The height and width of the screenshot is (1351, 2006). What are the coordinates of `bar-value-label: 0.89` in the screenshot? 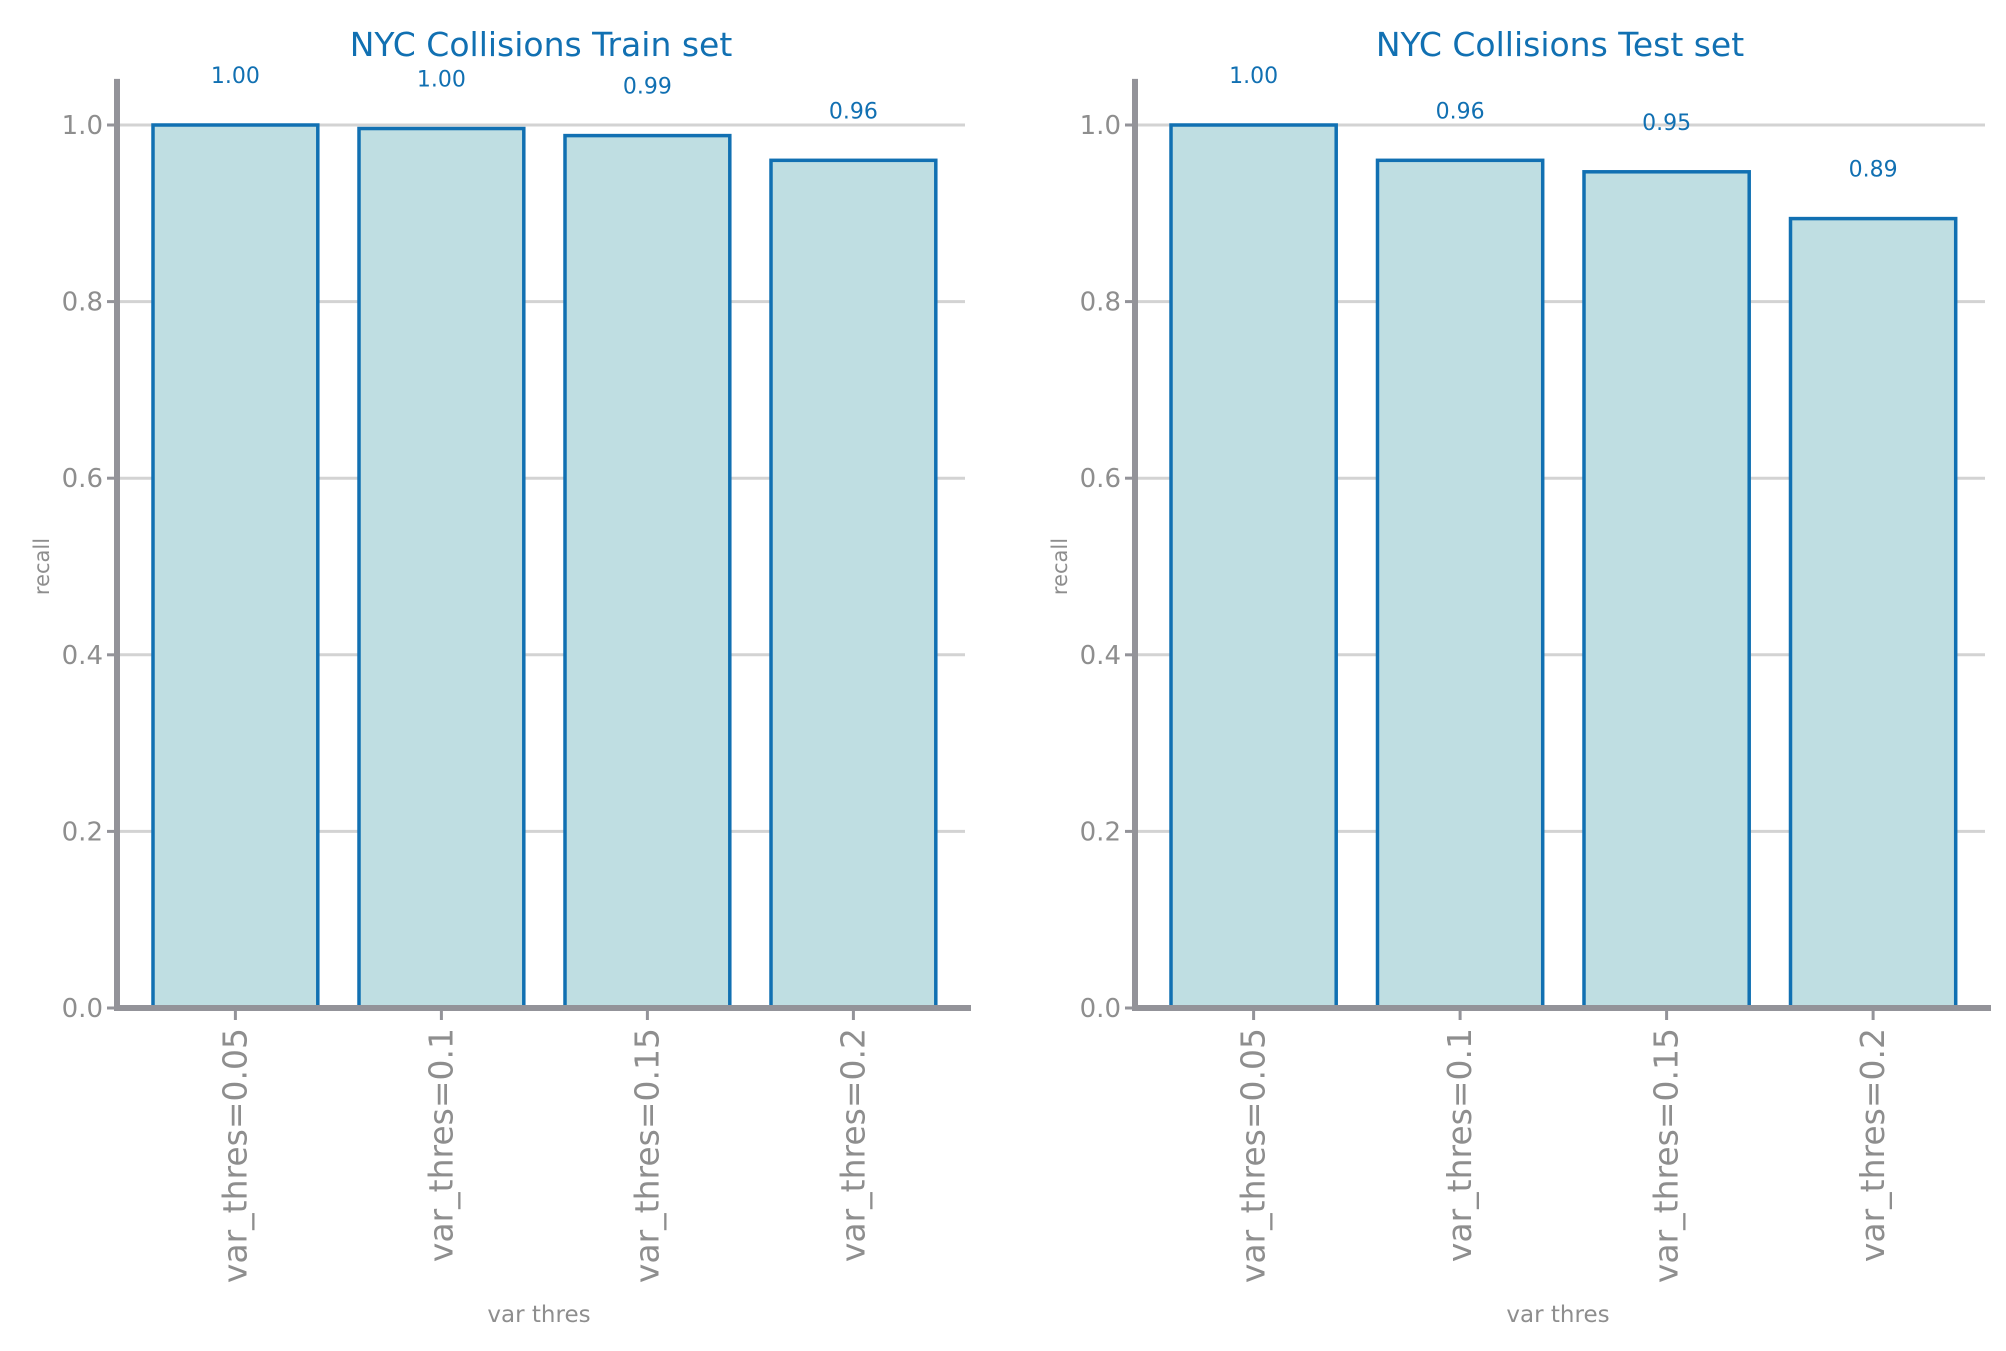 It's located at (1873, 170).